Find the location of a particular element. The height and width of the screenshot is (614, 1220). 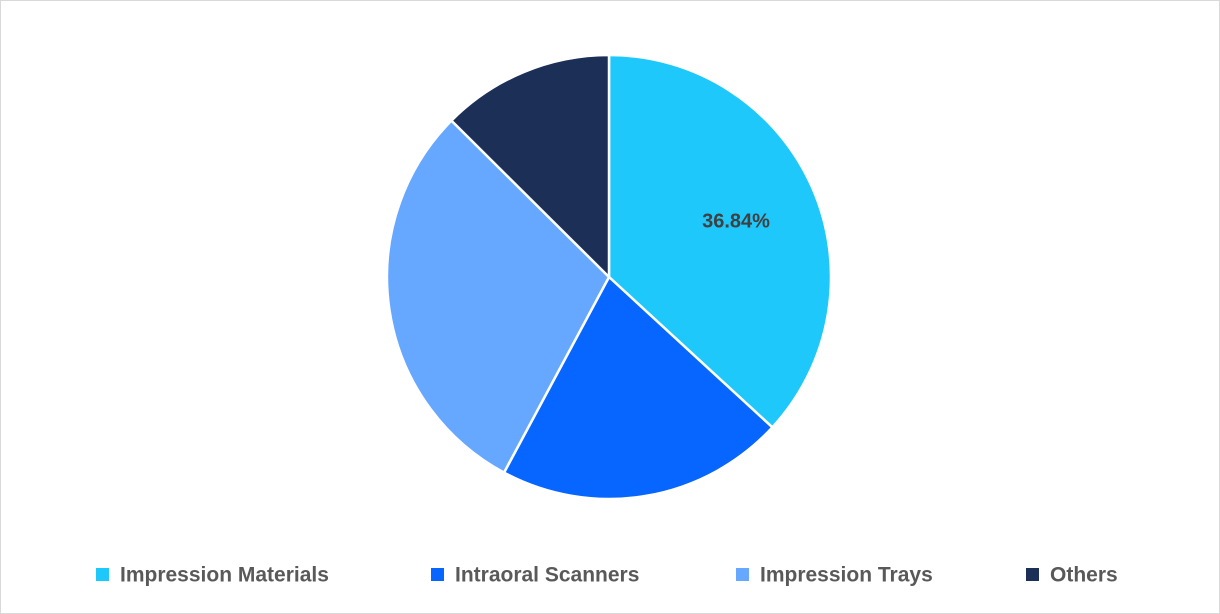

legend-item-intraoral-scanners: Intraoral Scanners is located at coordinates (535, 575).